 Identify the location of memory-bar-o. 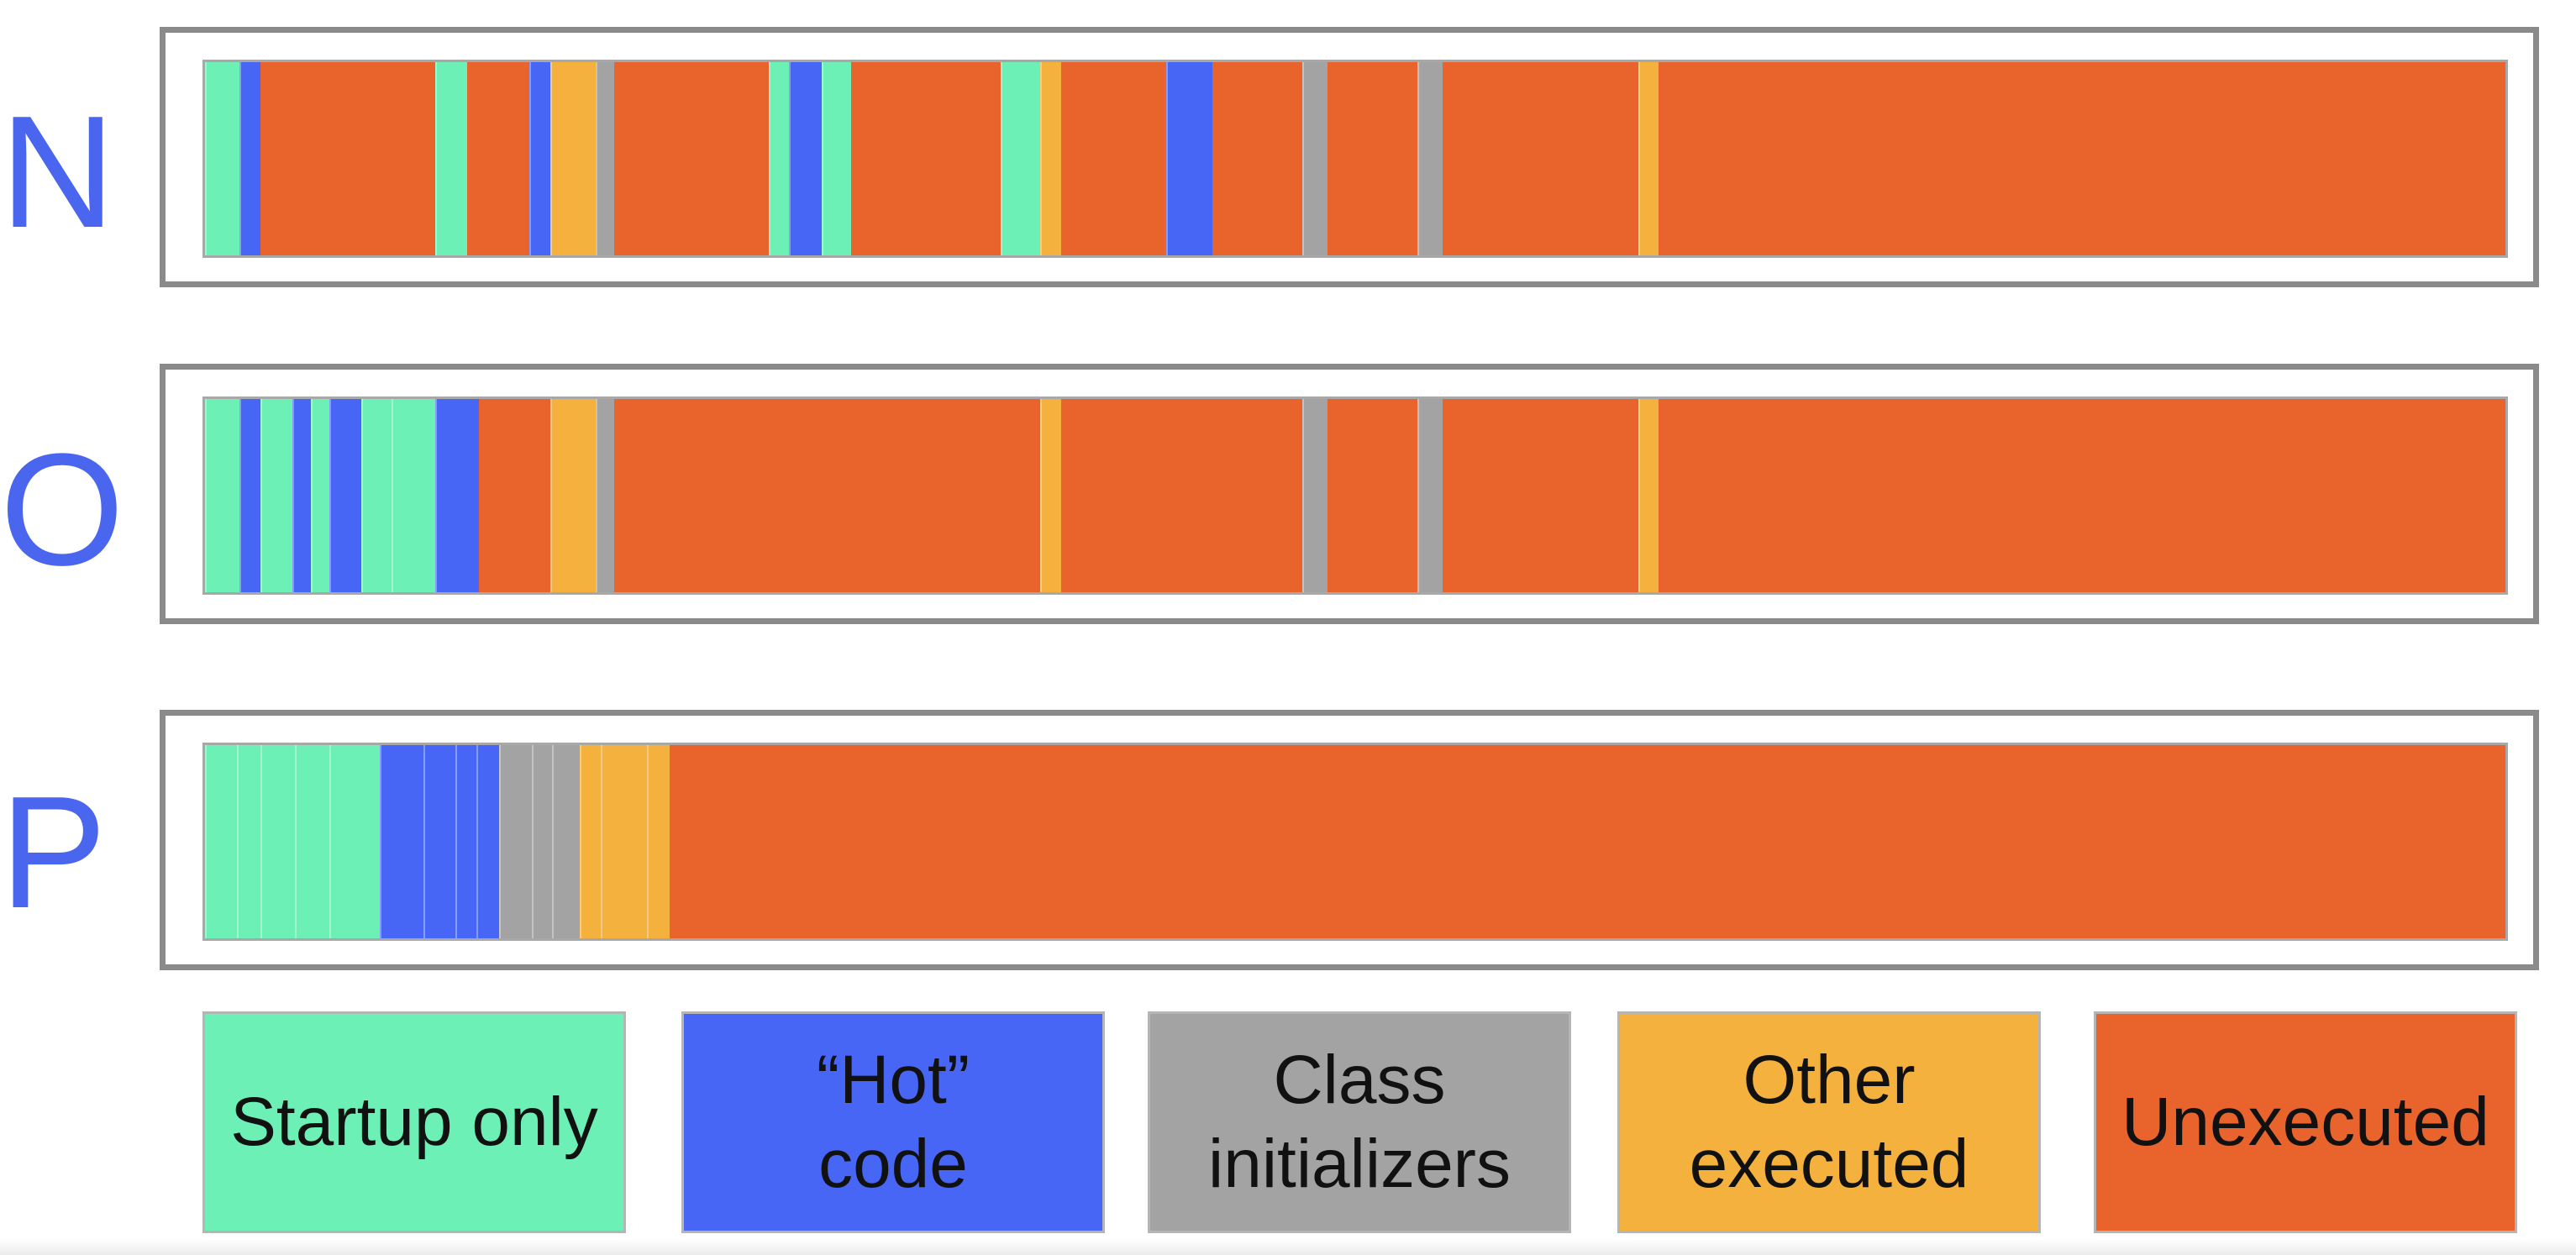
(1355, 495).